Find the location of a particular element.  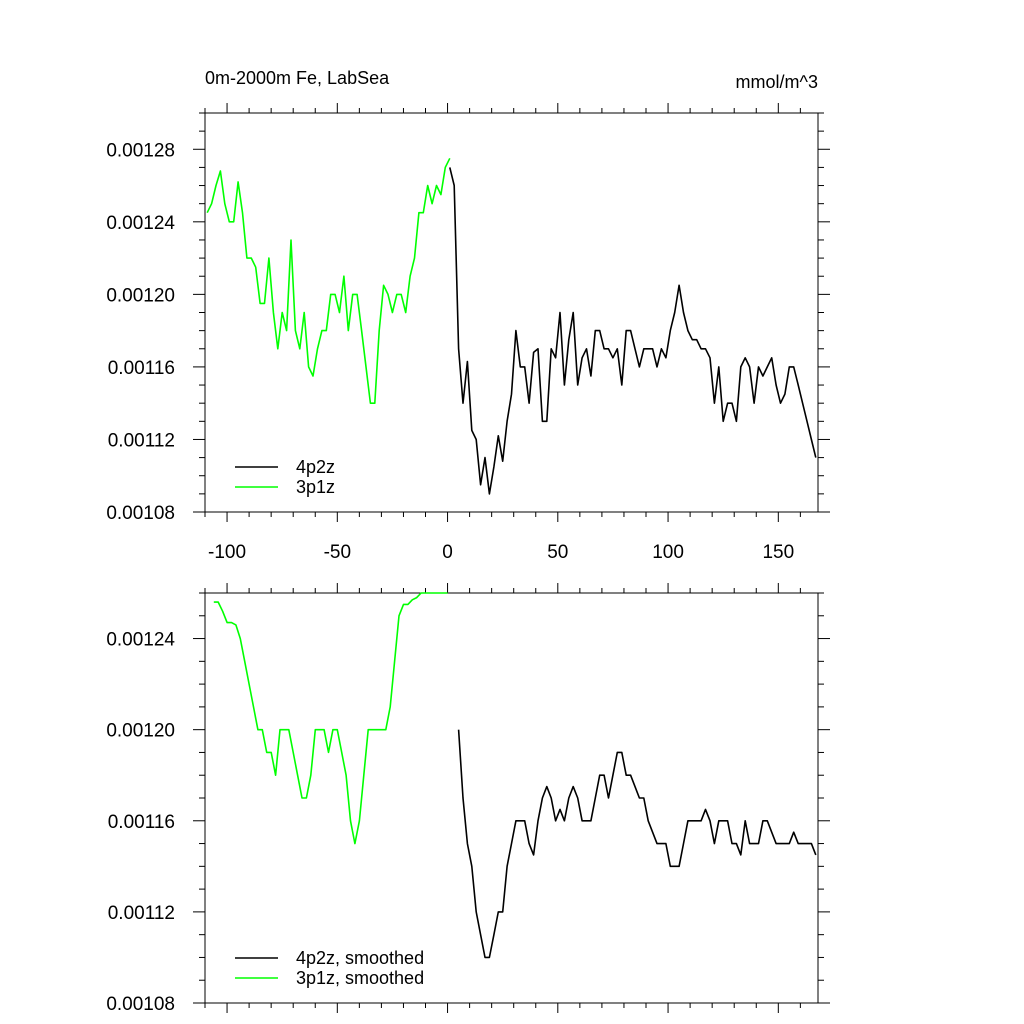

units-label: mmol/m^3 is located at coordinates (777, 82).